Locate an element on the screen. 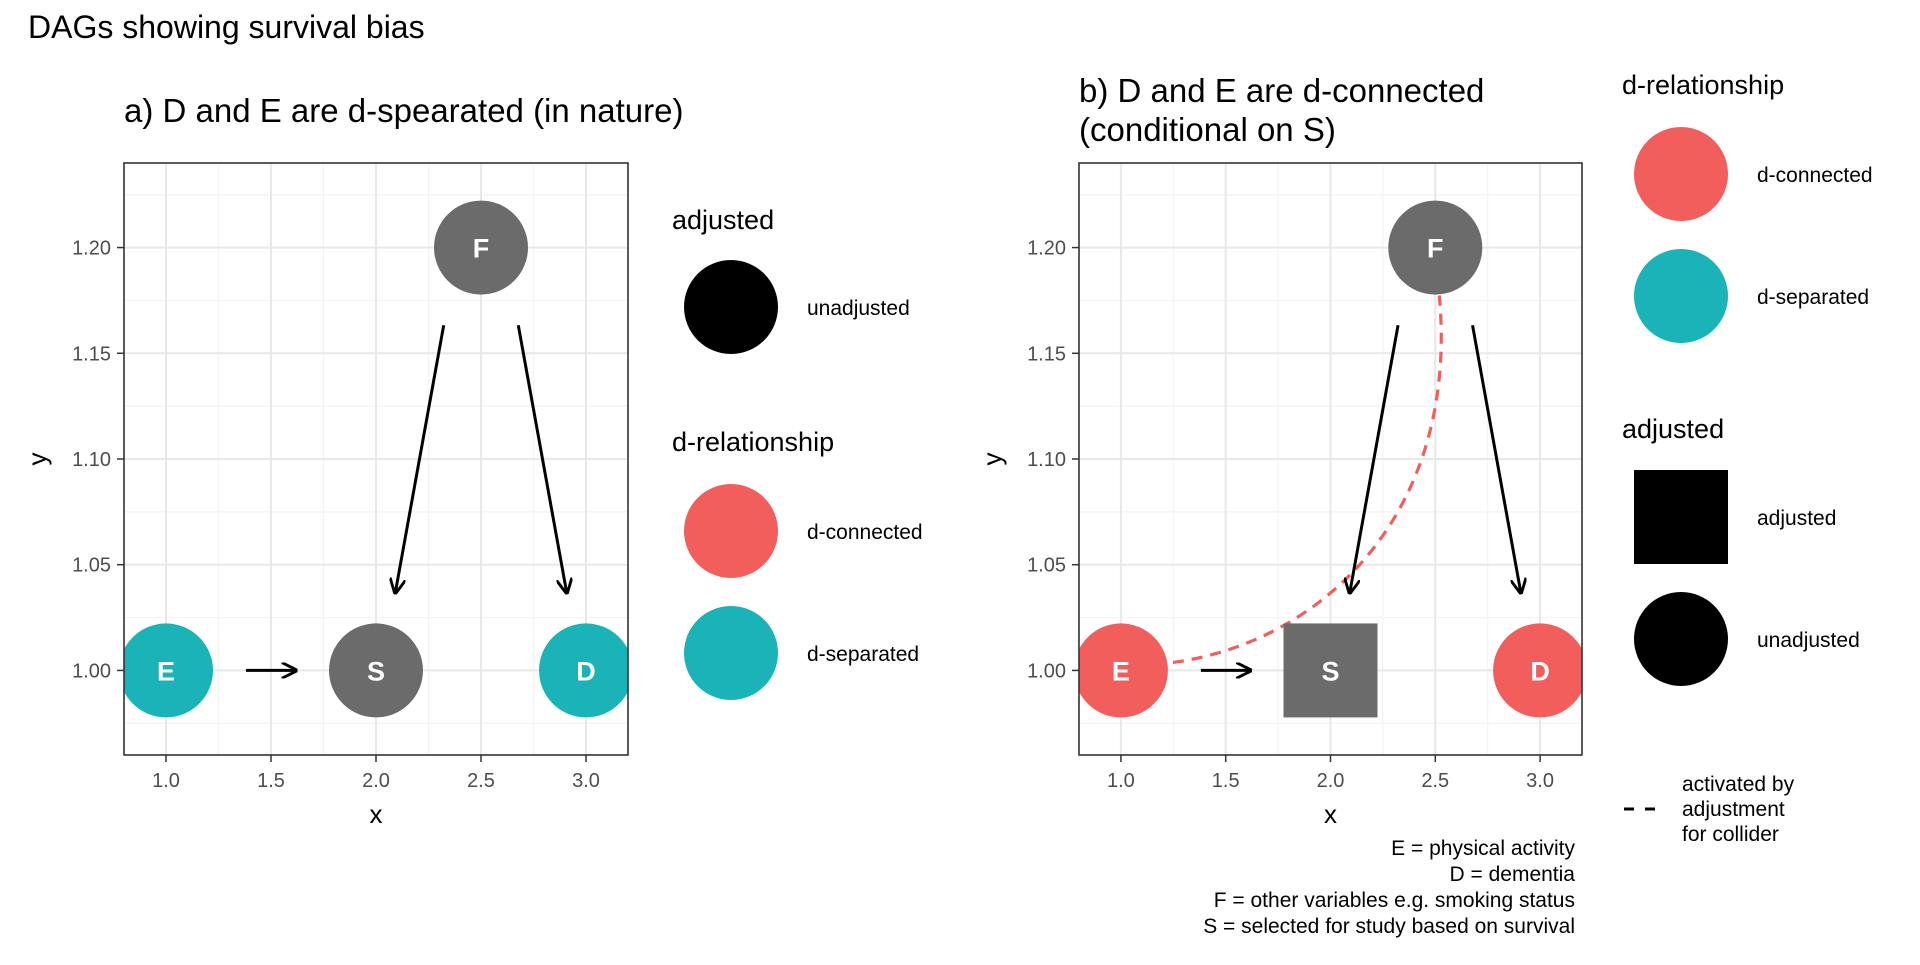  node-S-circle is located at coordinates (376, 670).